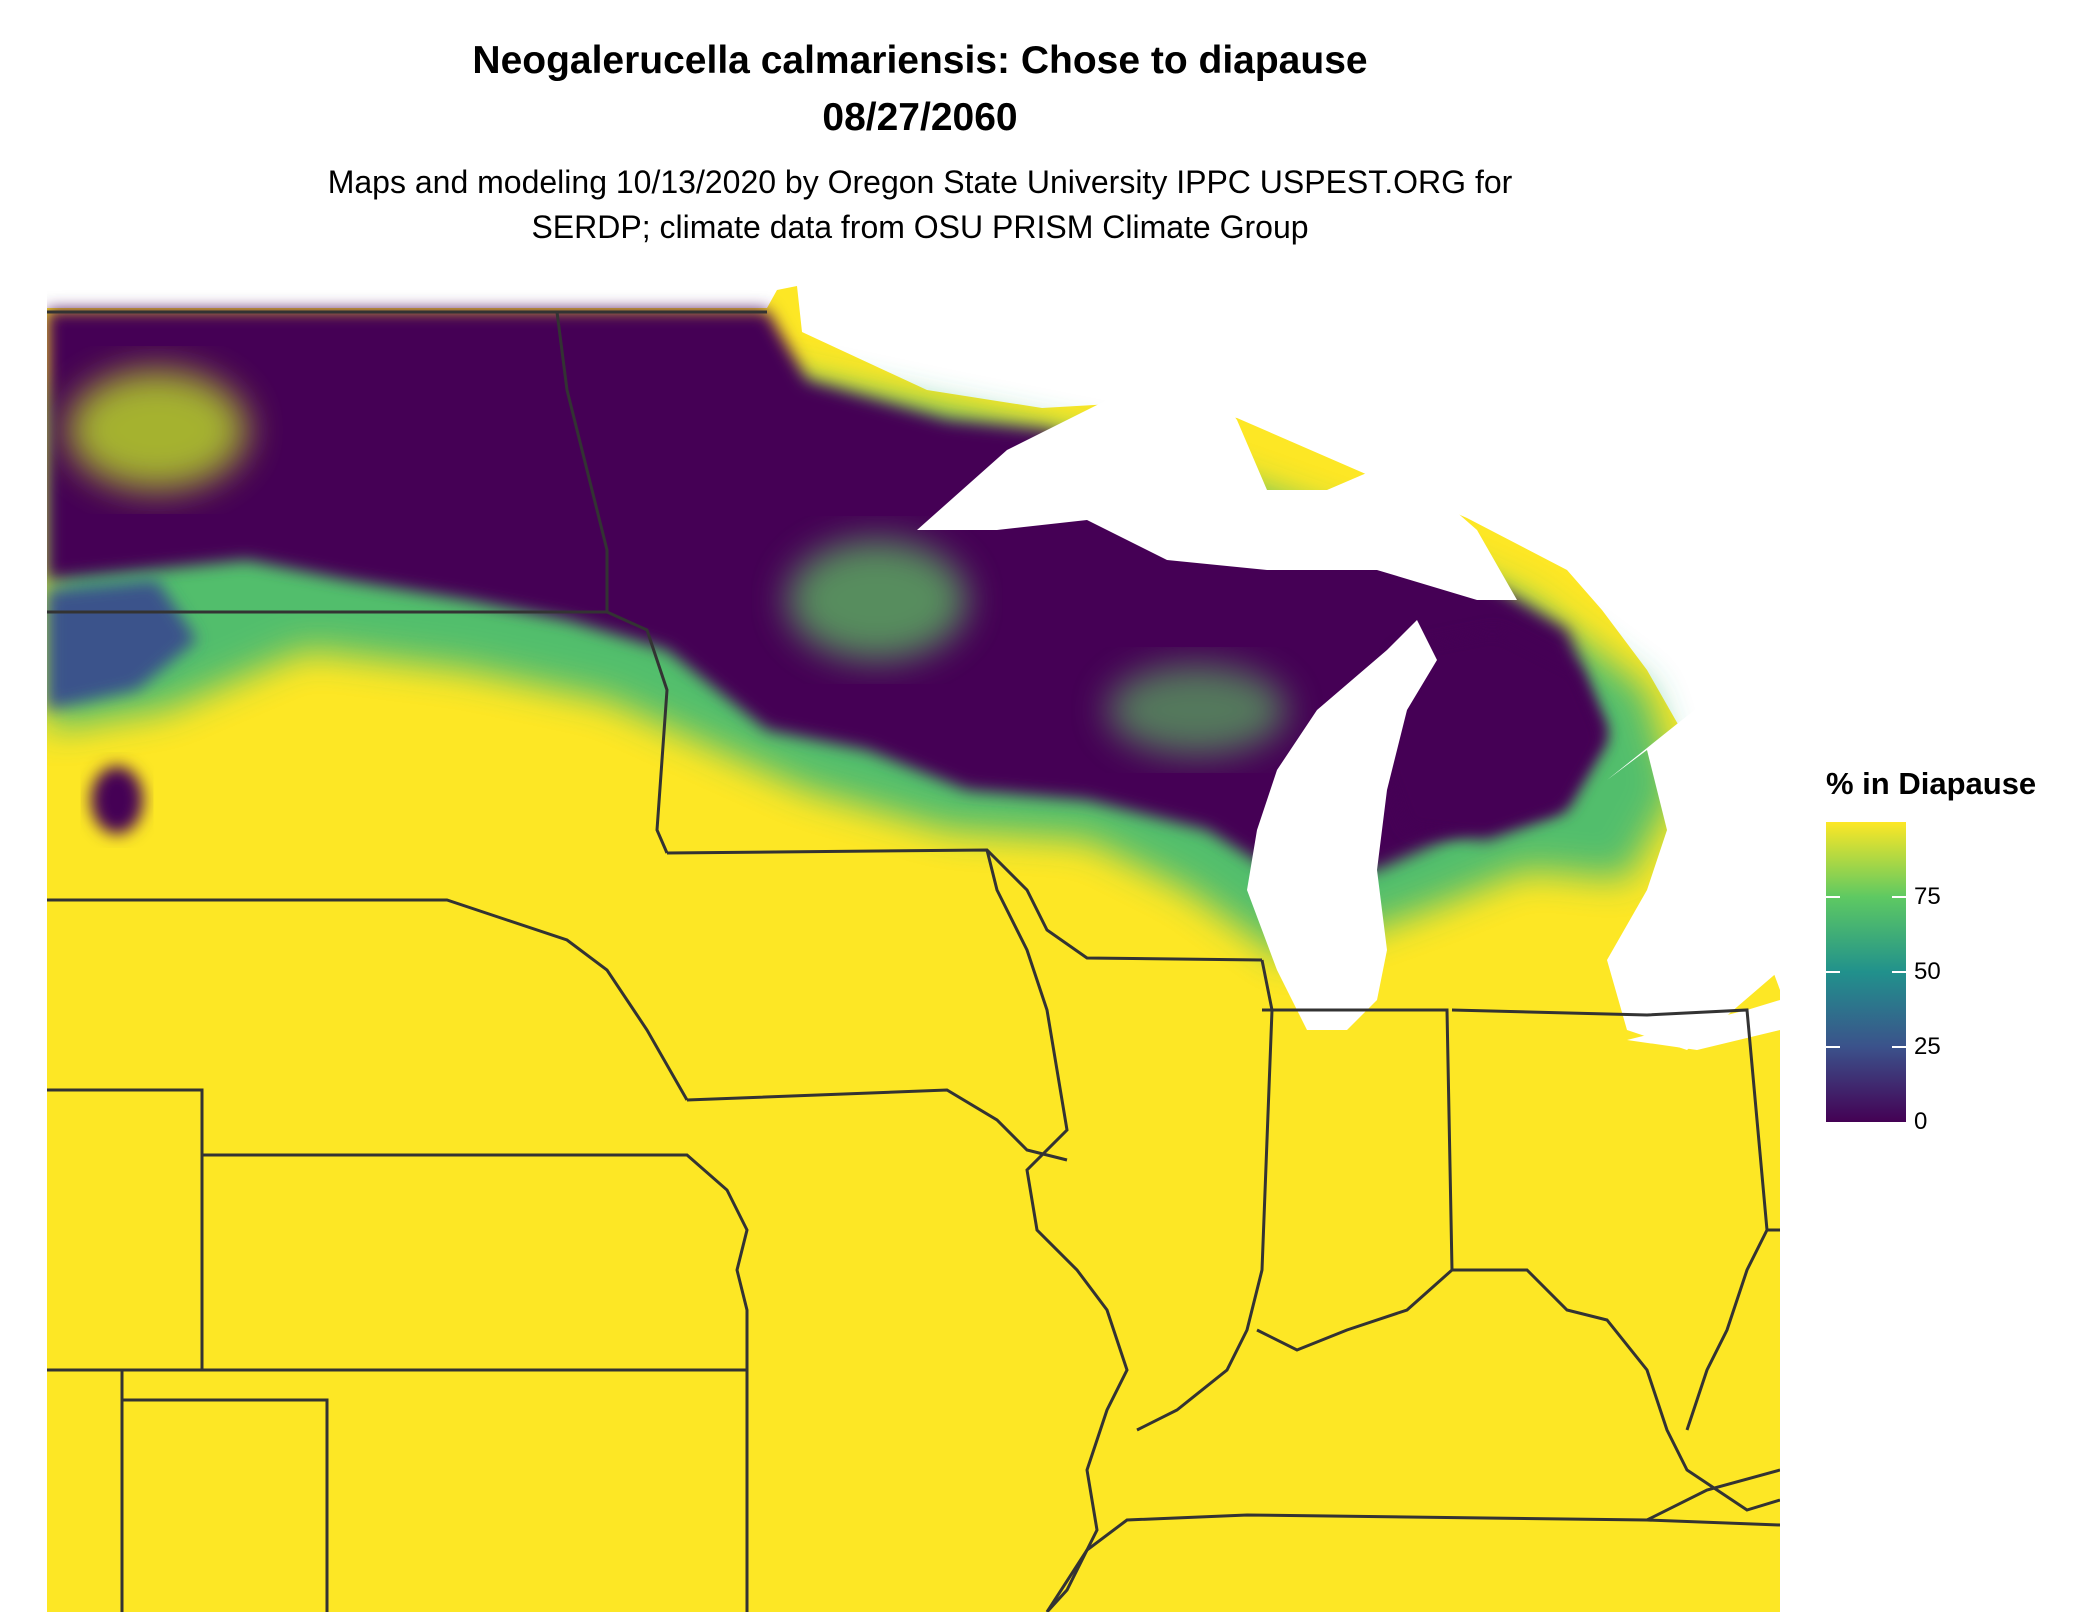  Describe the element at coordinates (1927, 1046) in the screenshot. I see `legend-tick-25: 25` at that location.